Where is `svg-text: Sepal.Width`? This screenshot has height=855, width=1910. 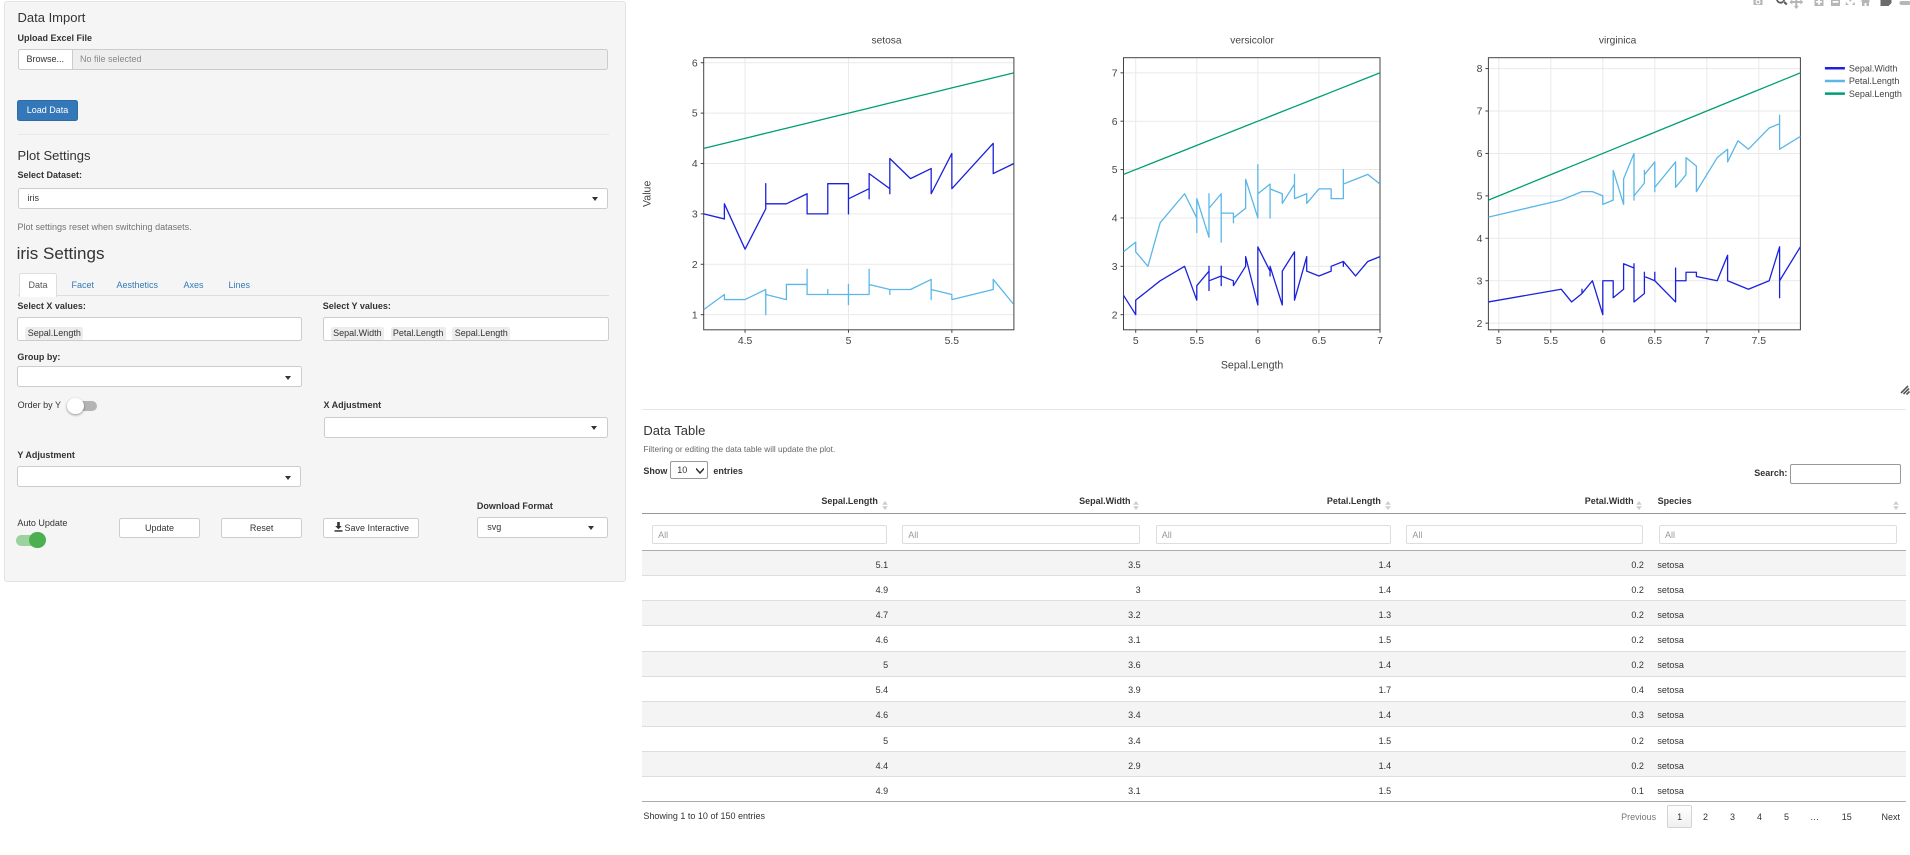
svg-text: Sepal.Width is located at coordinates (1873, 68).